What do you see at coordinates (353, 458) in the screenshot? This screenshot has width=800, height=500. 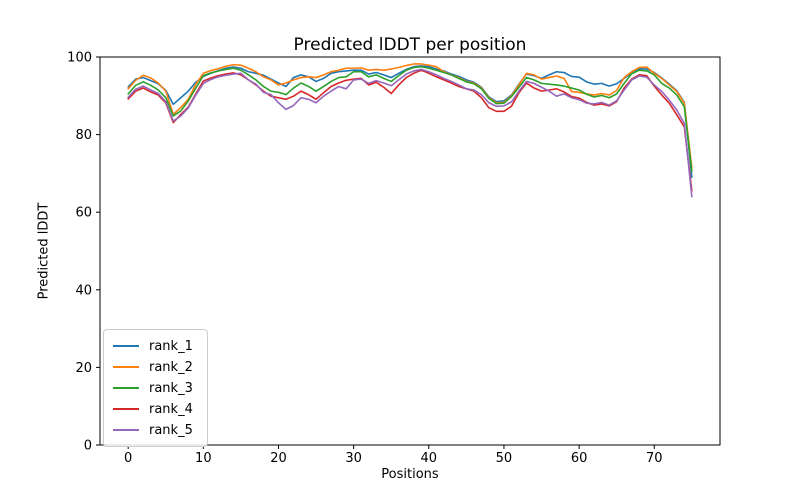 I see `x-tick-label: 30` at bounding box center [353, 458].